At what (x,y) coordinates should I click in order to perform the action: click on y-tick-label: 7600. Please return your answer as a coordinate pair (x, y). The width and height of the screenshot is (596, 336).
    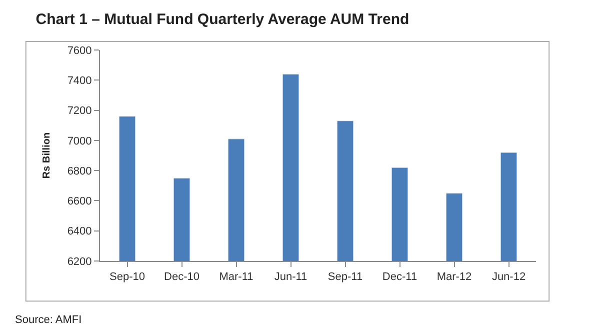
    Looking at the image, I should click on (79, 50).